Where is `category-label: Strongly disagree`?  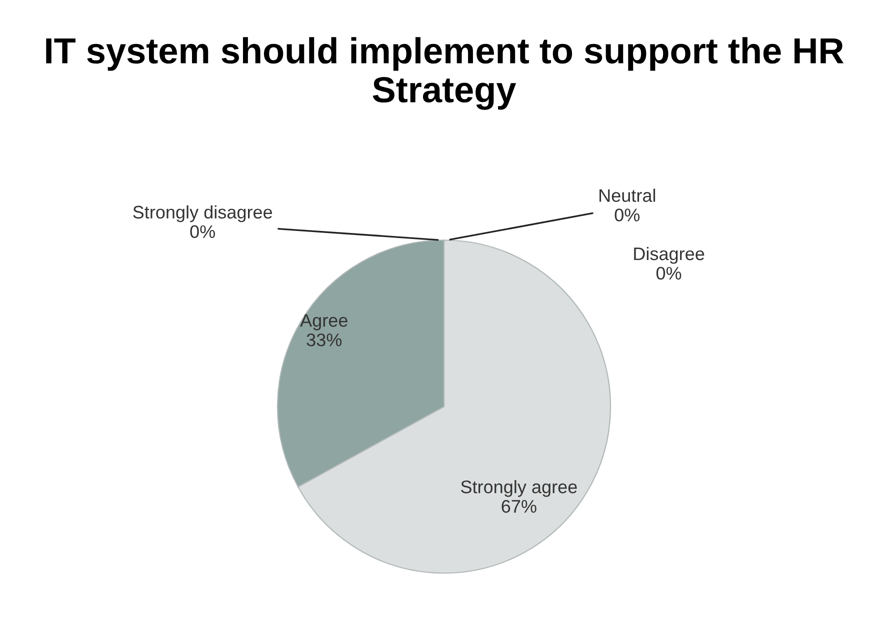
category-label: Strongly disagree is located at coordinates (202, 213).